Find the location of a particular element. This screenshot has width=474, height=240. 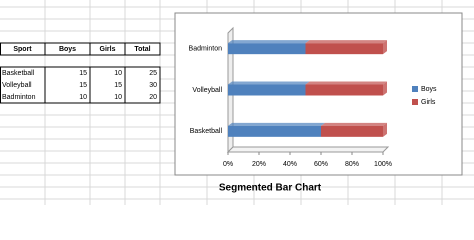

x-tick-label: 40% is located at coordinates (290, 164).